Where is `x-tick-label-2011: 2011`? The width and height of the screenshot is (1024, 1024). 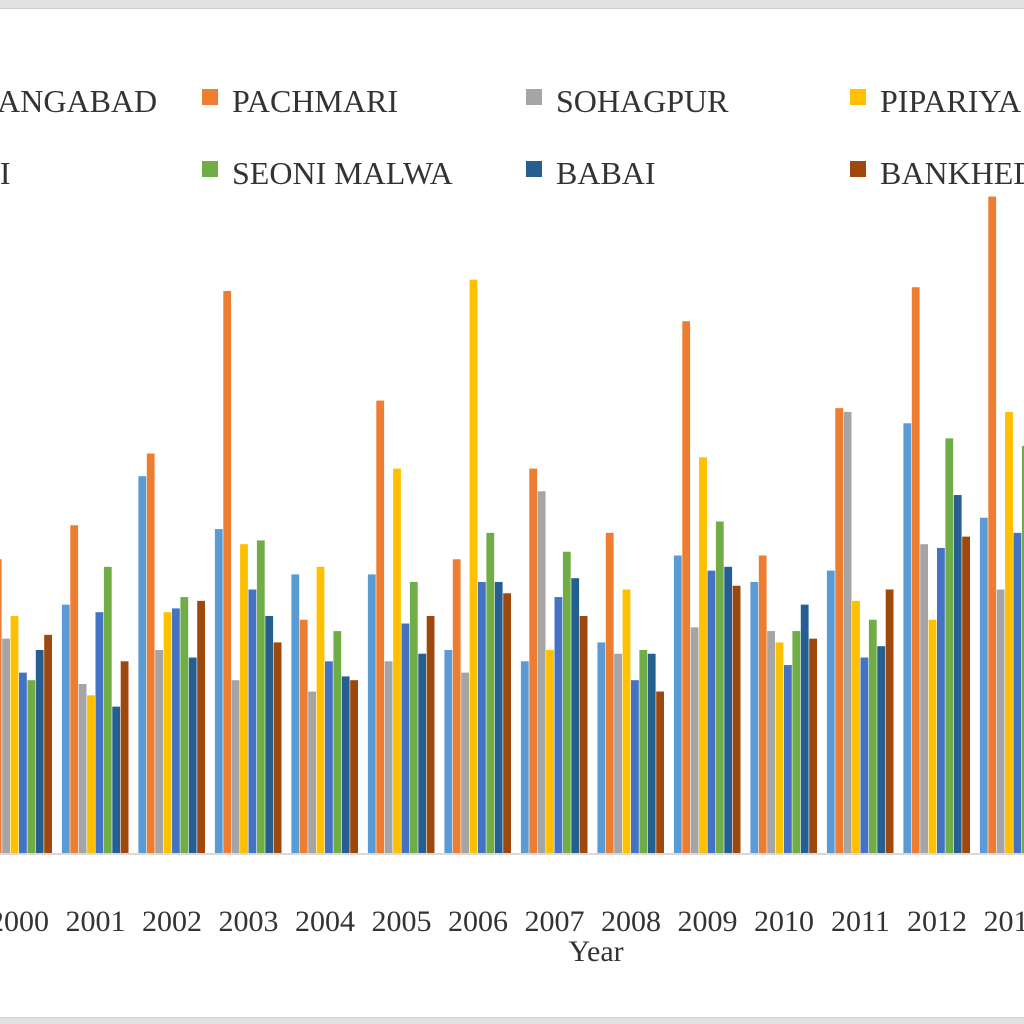 x-tick-label-2011: 2011 is located at coordinates (860, 921).